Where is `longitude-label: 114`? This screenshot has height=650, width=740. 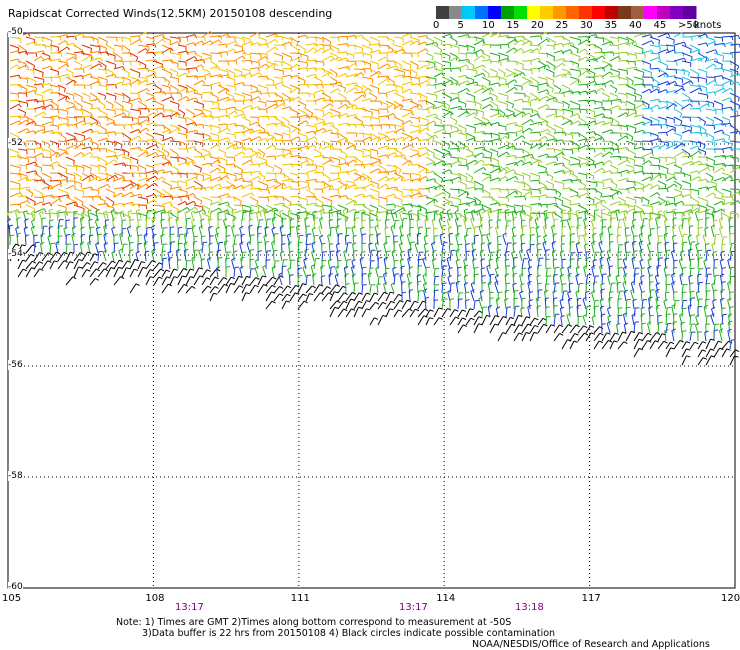
longitude-label: 114 is located at coordinates (446, 598).